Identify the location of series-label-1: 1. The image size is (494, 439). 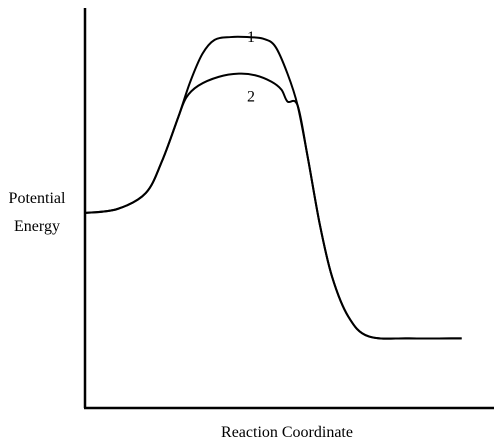
(251, 37).